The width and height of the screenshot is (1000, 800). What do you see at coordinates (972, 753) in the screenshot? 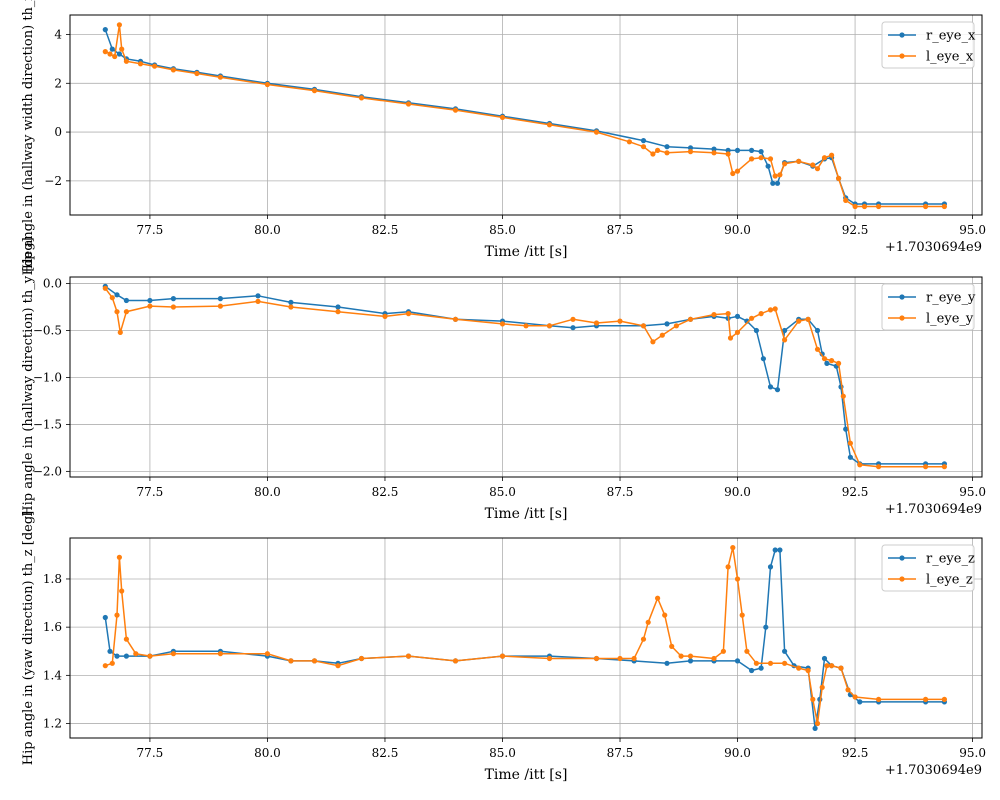
I see `x-tick-label: 95.0` at bounding box center [972, 753].